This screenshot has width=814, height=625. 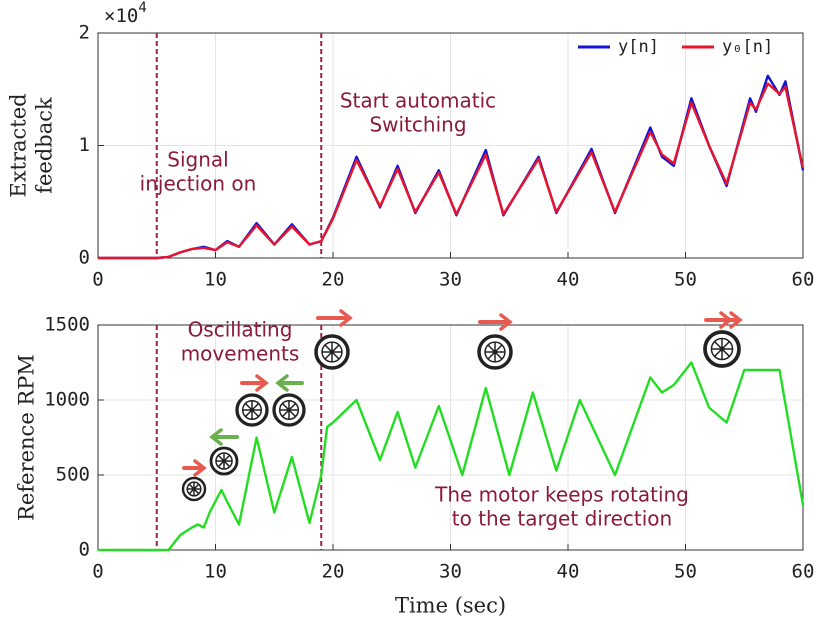 I want to click on annotation: Oscillating, so click(x=240, y=330).